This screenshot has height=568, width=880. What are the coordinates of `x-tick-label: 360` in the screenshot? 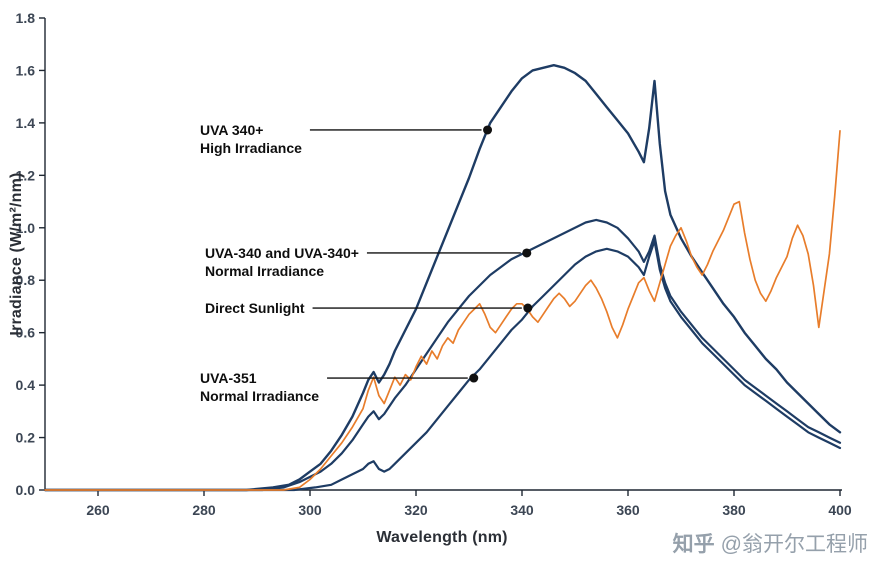 It's located at (628, 510).